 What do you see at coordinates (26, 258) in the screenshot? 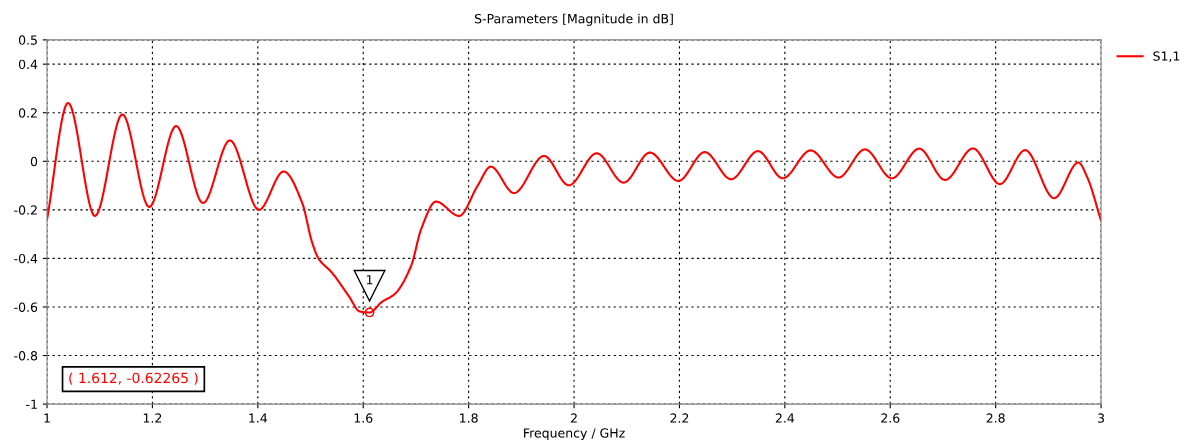
I see `y-tick-label: -0.4` at bounding box center [26, 258].